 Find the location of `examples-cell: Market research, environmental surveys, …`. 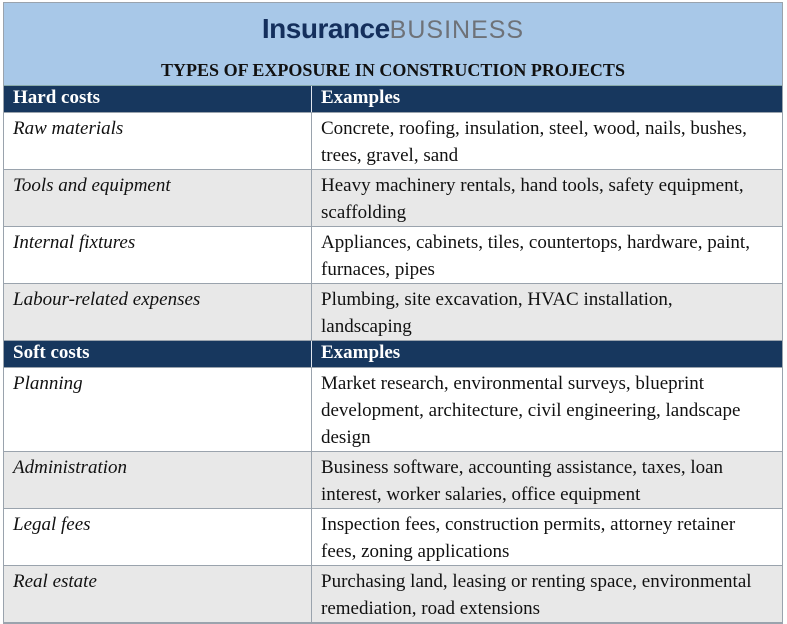

examples-cell: Market research, environmental surveys, … is located at coordinates (531, 410).